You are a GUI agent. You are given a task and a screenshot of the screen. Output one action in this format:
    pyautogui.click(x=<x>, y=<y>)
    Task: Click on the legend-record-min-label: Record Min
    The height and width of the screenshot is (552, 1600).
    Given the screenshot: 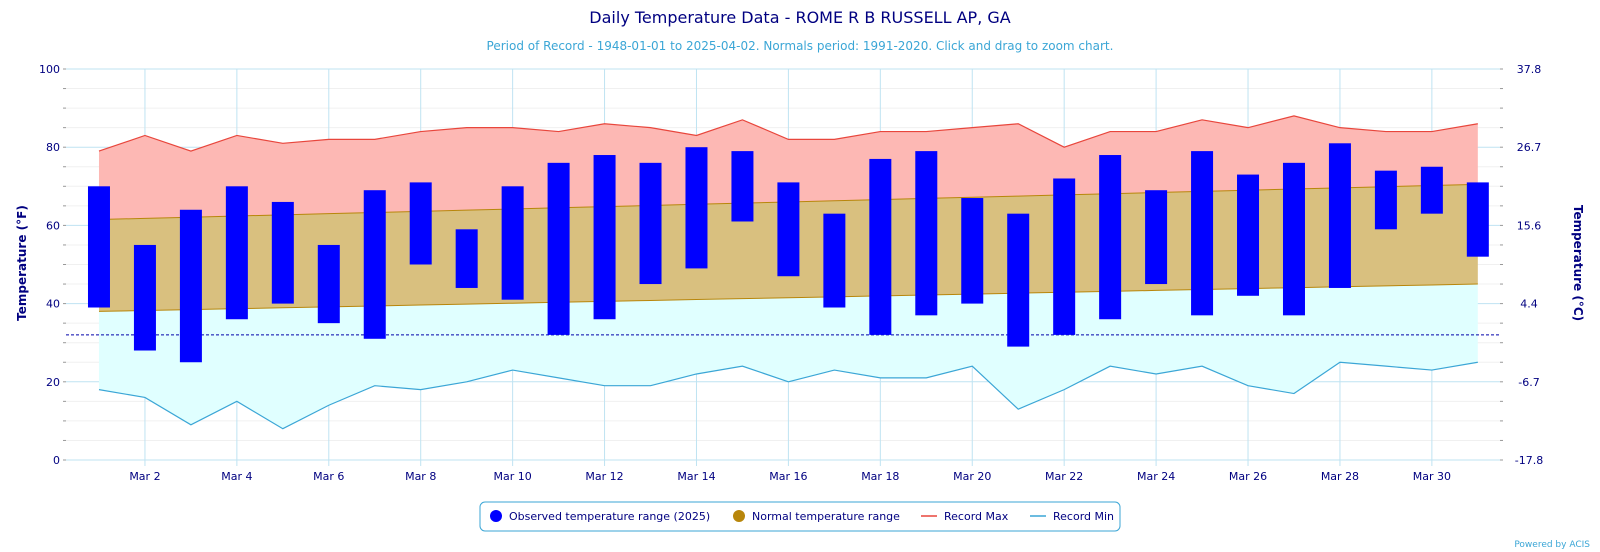 What is the action you would take?
    pyautogui.click(x=1083, y=516)
    